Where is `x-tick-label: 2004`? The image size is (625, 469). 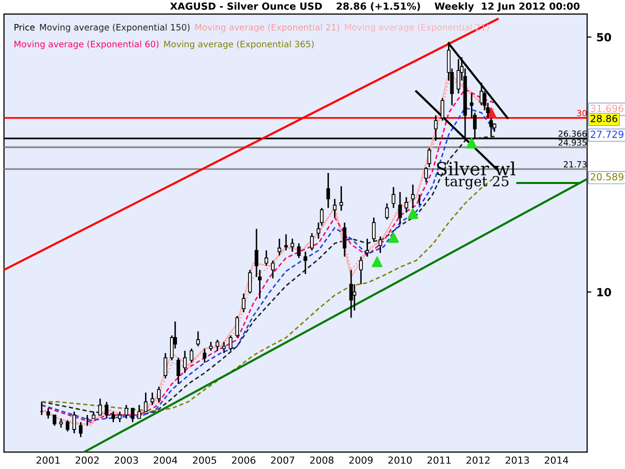 x-tick-label: 2004 is located at coordinates (166, 460).